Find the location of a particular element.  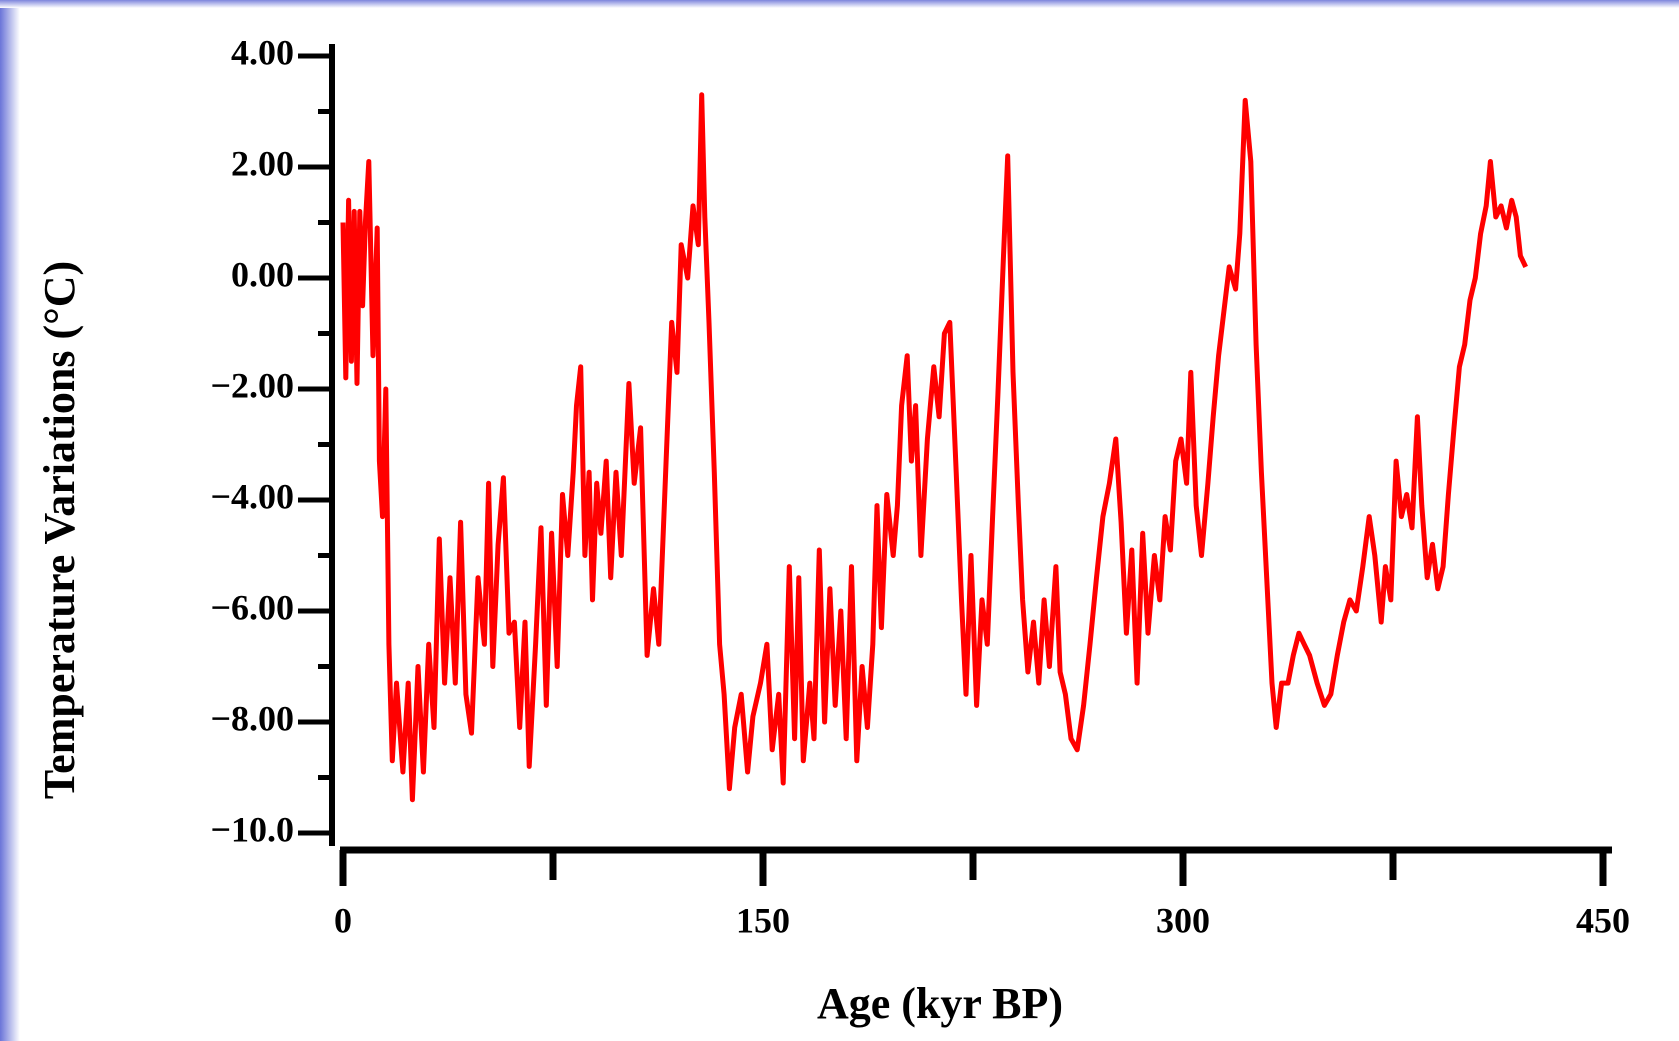

x-tick-label: 450 is located at coordinates (1603, 920).